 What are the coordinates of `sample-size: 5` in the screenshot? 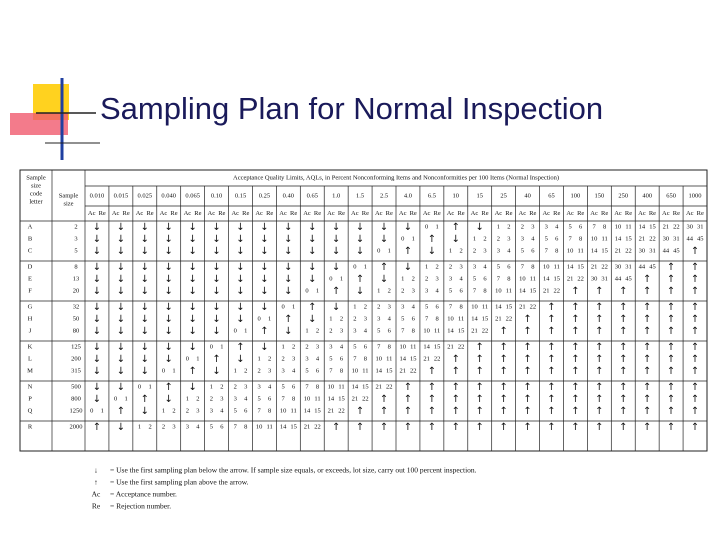 It's located at (75, 250).